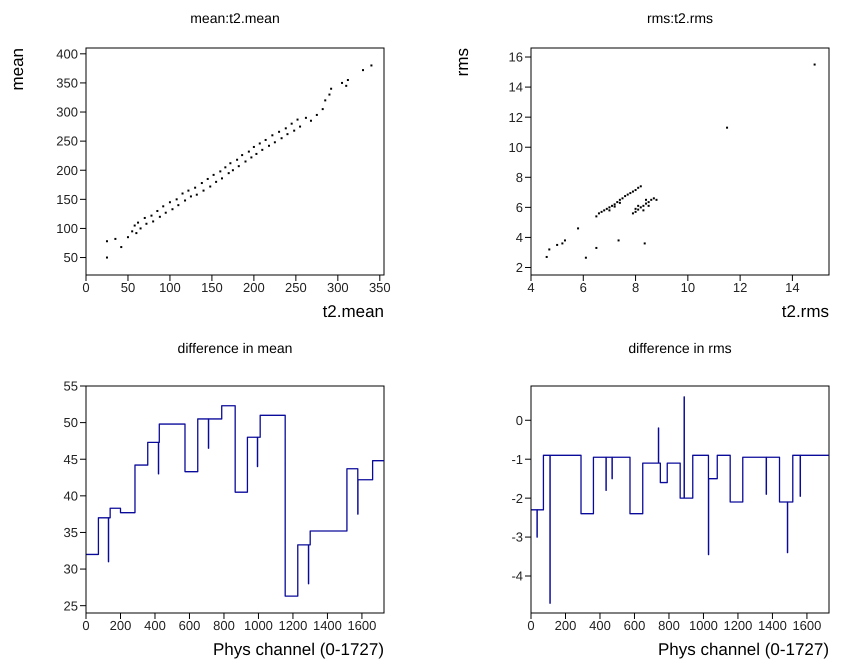 The width and height of the screenshot is (855, 659). Describe the element at coordinates (337, 288) in the screenshot. I see `x-tick-label: 300` at that location.